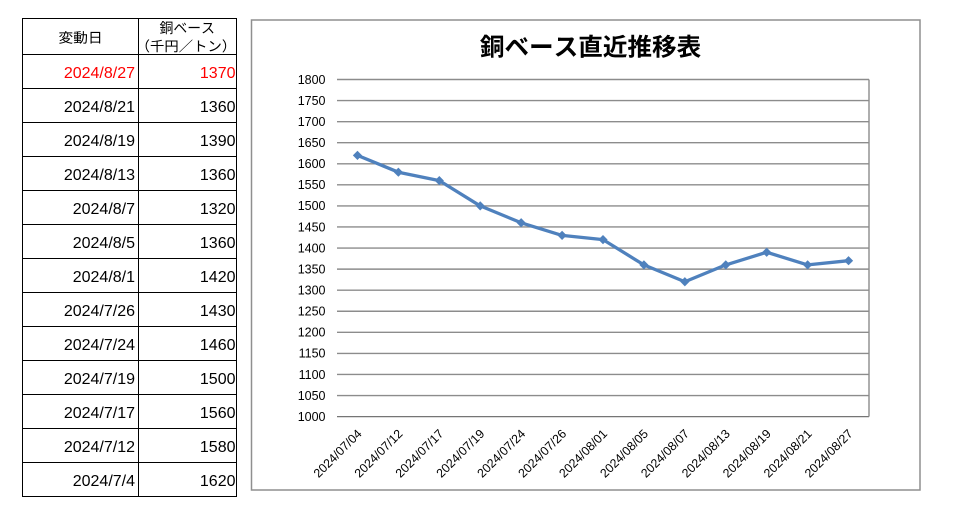 This screenshot has height=515, width=956. I want to click on svg-text: 1350, so click(312, 269).